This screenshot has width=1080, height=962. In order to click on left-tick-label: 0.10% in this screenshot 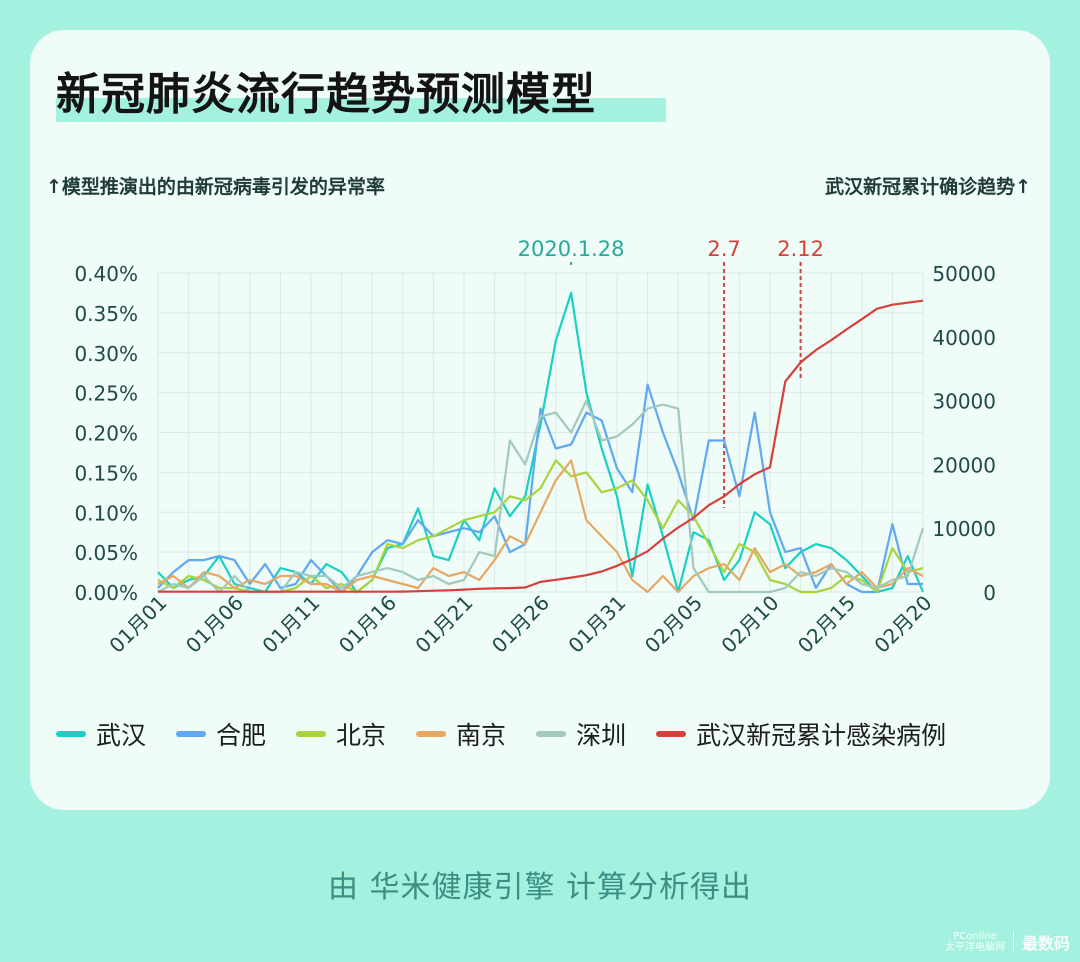, I will do `click(106, 513)`.